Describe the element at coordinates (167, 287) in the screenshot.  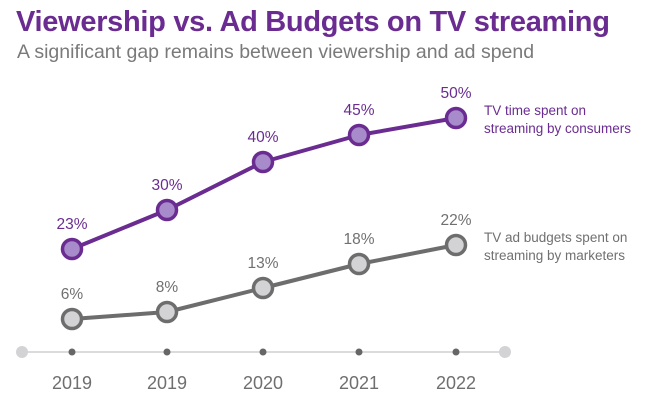
I see `data-label: 8%` at that location.